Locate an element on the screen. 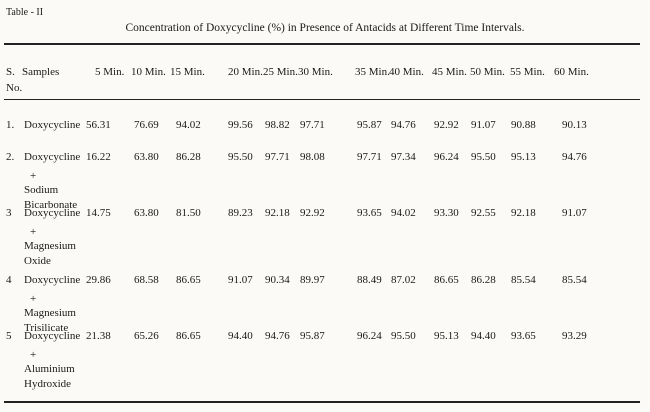  header-rule is located at coordinates (322, 99).